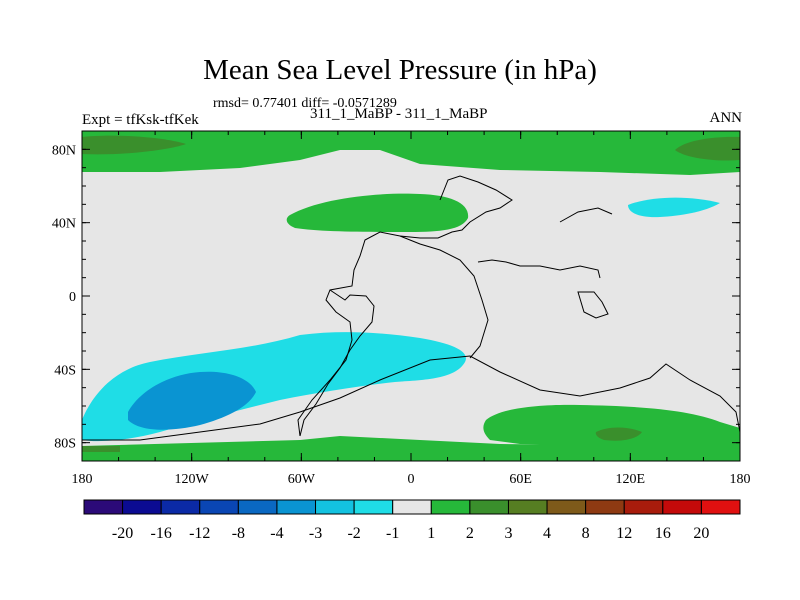  I want to click on coastline-siberia, so click(586, 215).